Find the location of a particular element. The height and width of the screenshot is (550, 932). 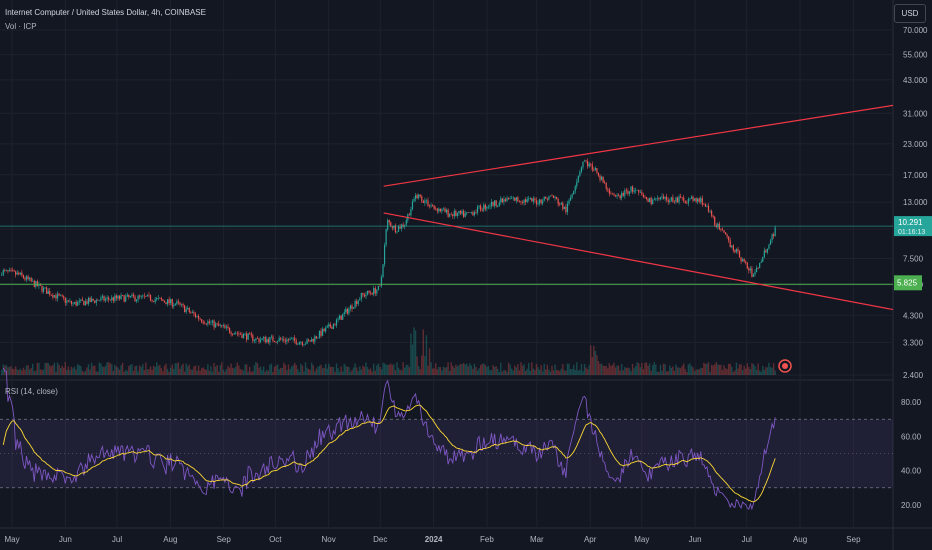

currency-button: USD is located at coordinates (910, 13).